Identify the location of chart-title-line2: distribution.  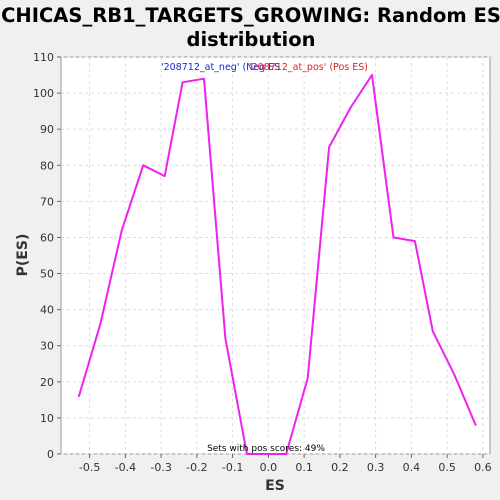
(251, 39).